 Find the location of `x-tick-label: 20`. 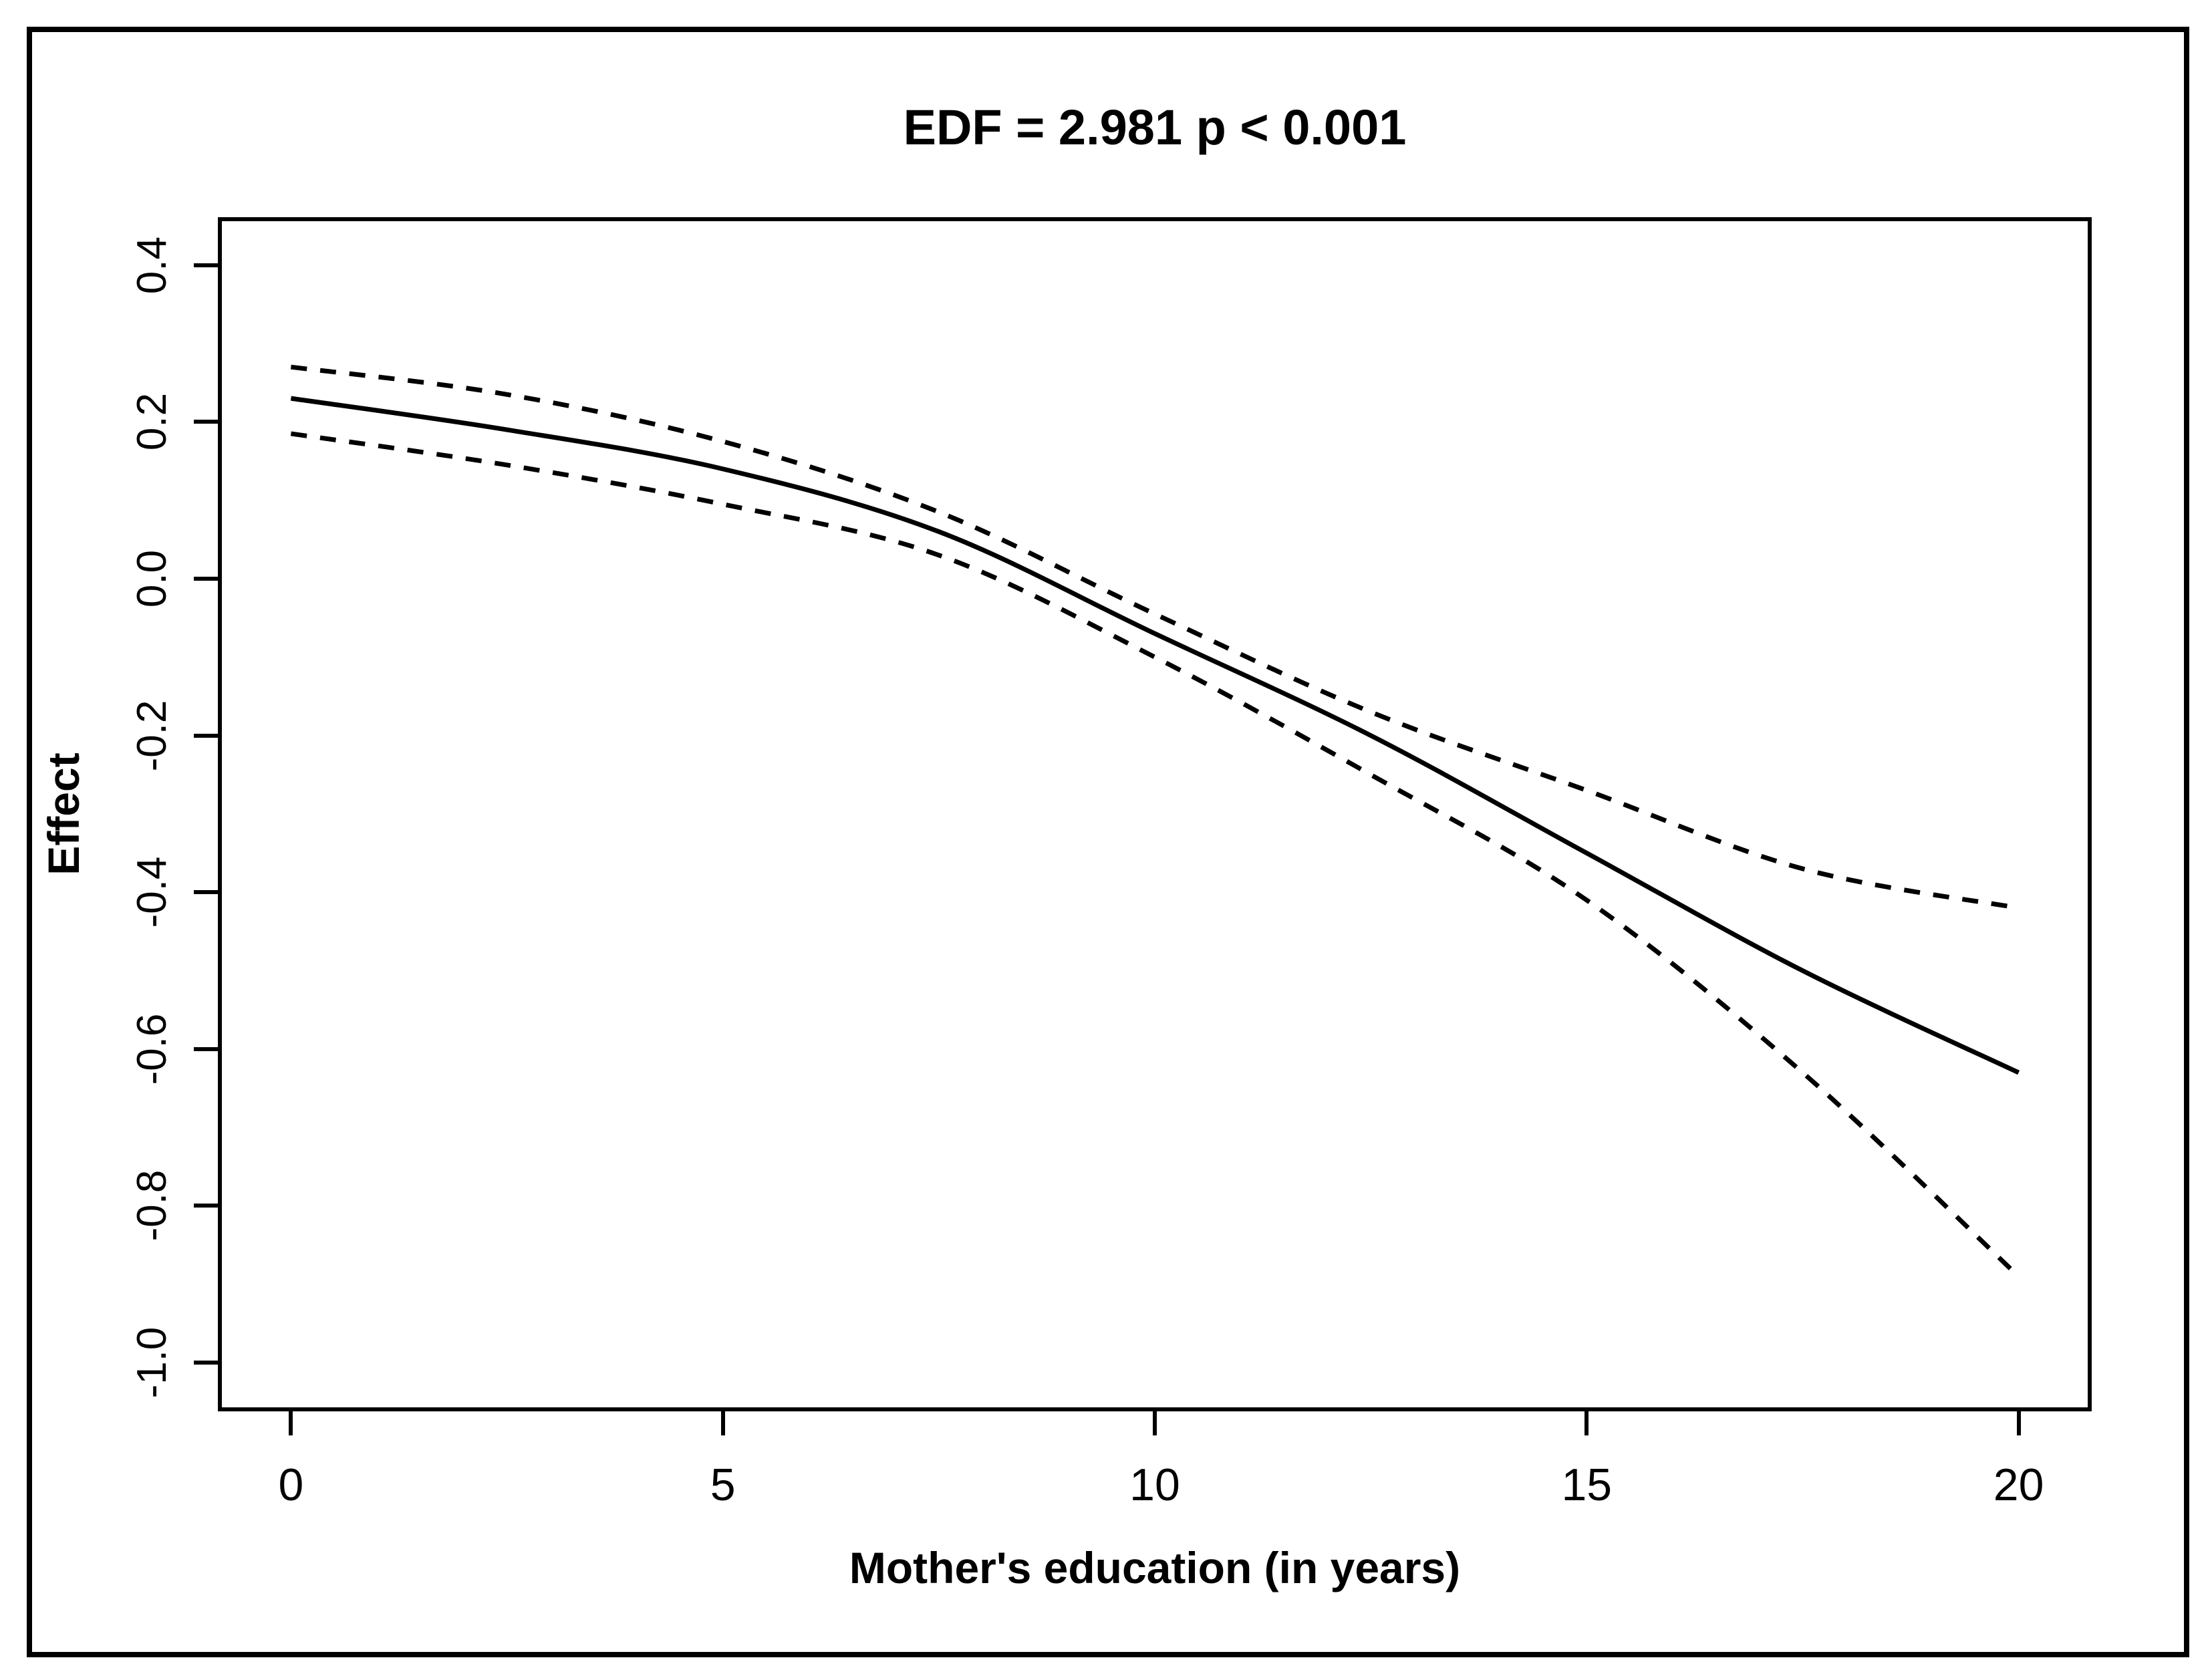

x-tick-label: 20 is located at coordinates (2018, 1484).